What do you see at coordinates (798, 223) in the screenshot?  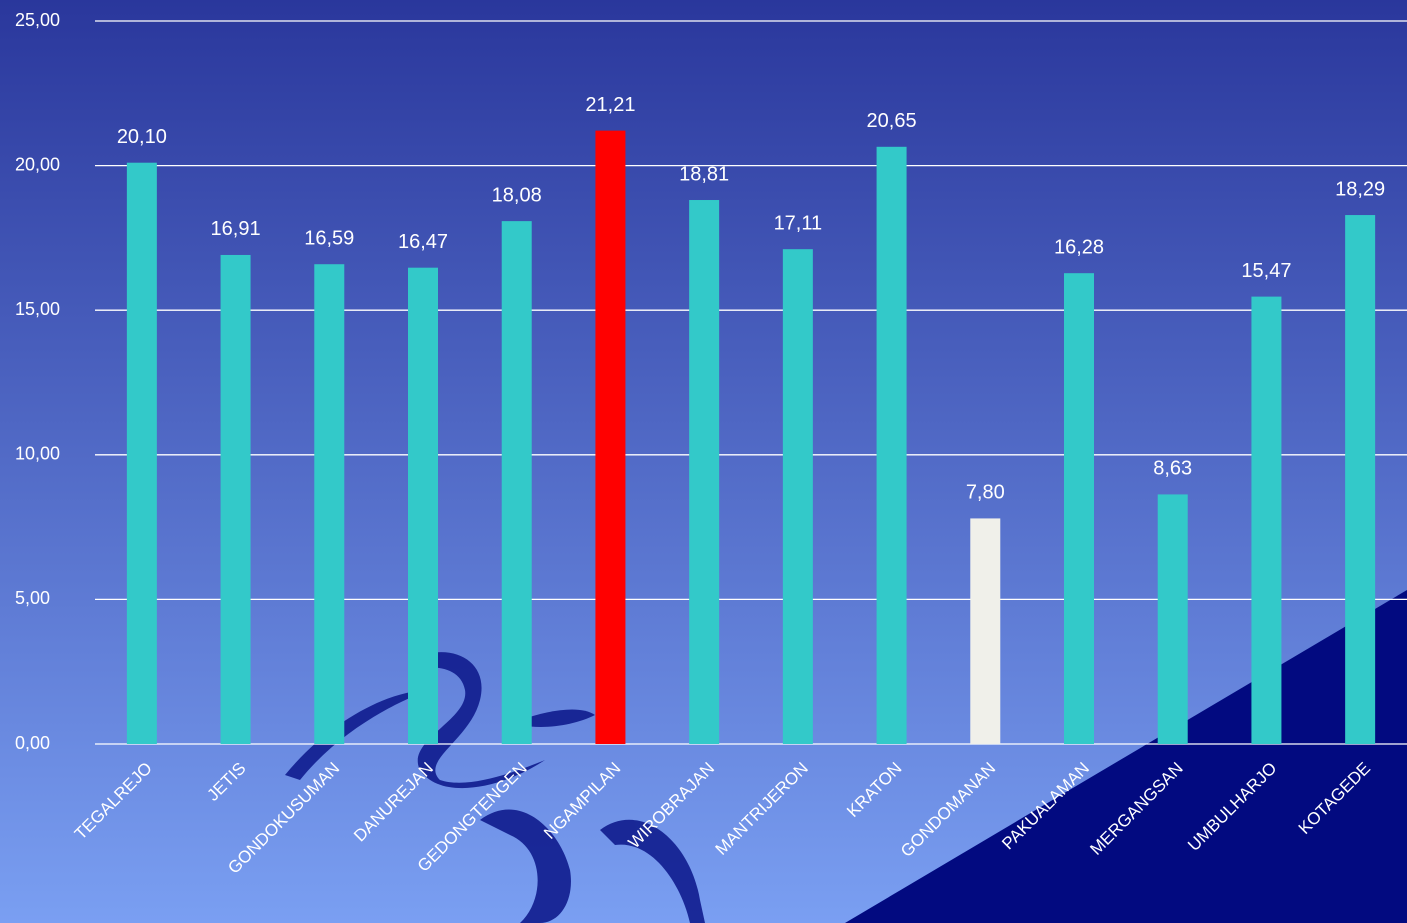 I see `value-label: 17,11` at bounding box center [798, 223].